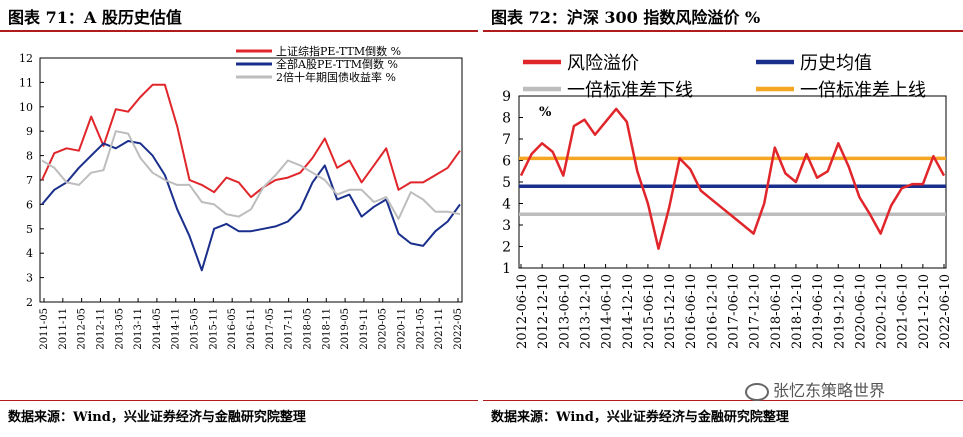  I want to click on x-tick-label: 2020-11, so click(402, 329).